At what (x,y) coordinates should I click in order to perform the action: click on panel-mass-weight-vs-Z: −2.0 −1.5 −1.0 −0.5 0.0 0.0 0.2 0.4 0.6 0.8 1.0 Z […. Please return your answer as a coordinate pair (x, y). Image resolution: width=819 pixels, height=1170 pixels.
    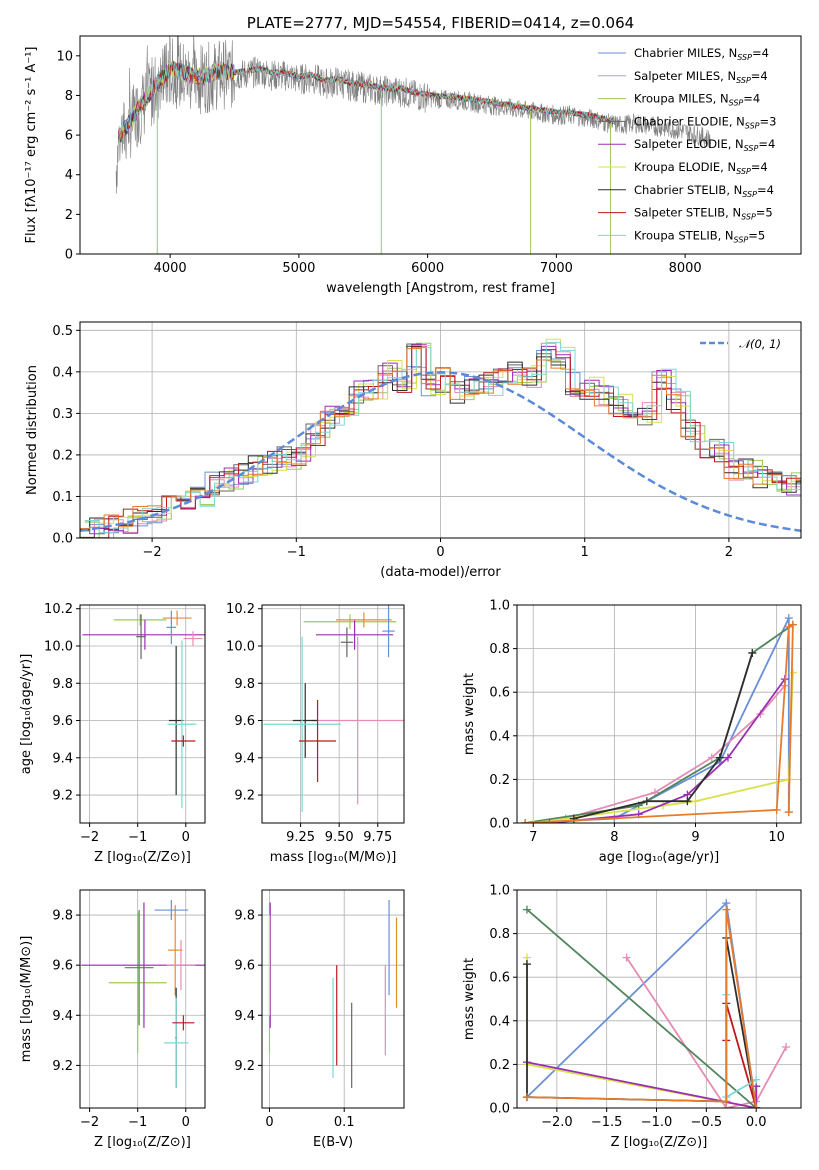
    Looking at the image, I should click on (632, 1017).